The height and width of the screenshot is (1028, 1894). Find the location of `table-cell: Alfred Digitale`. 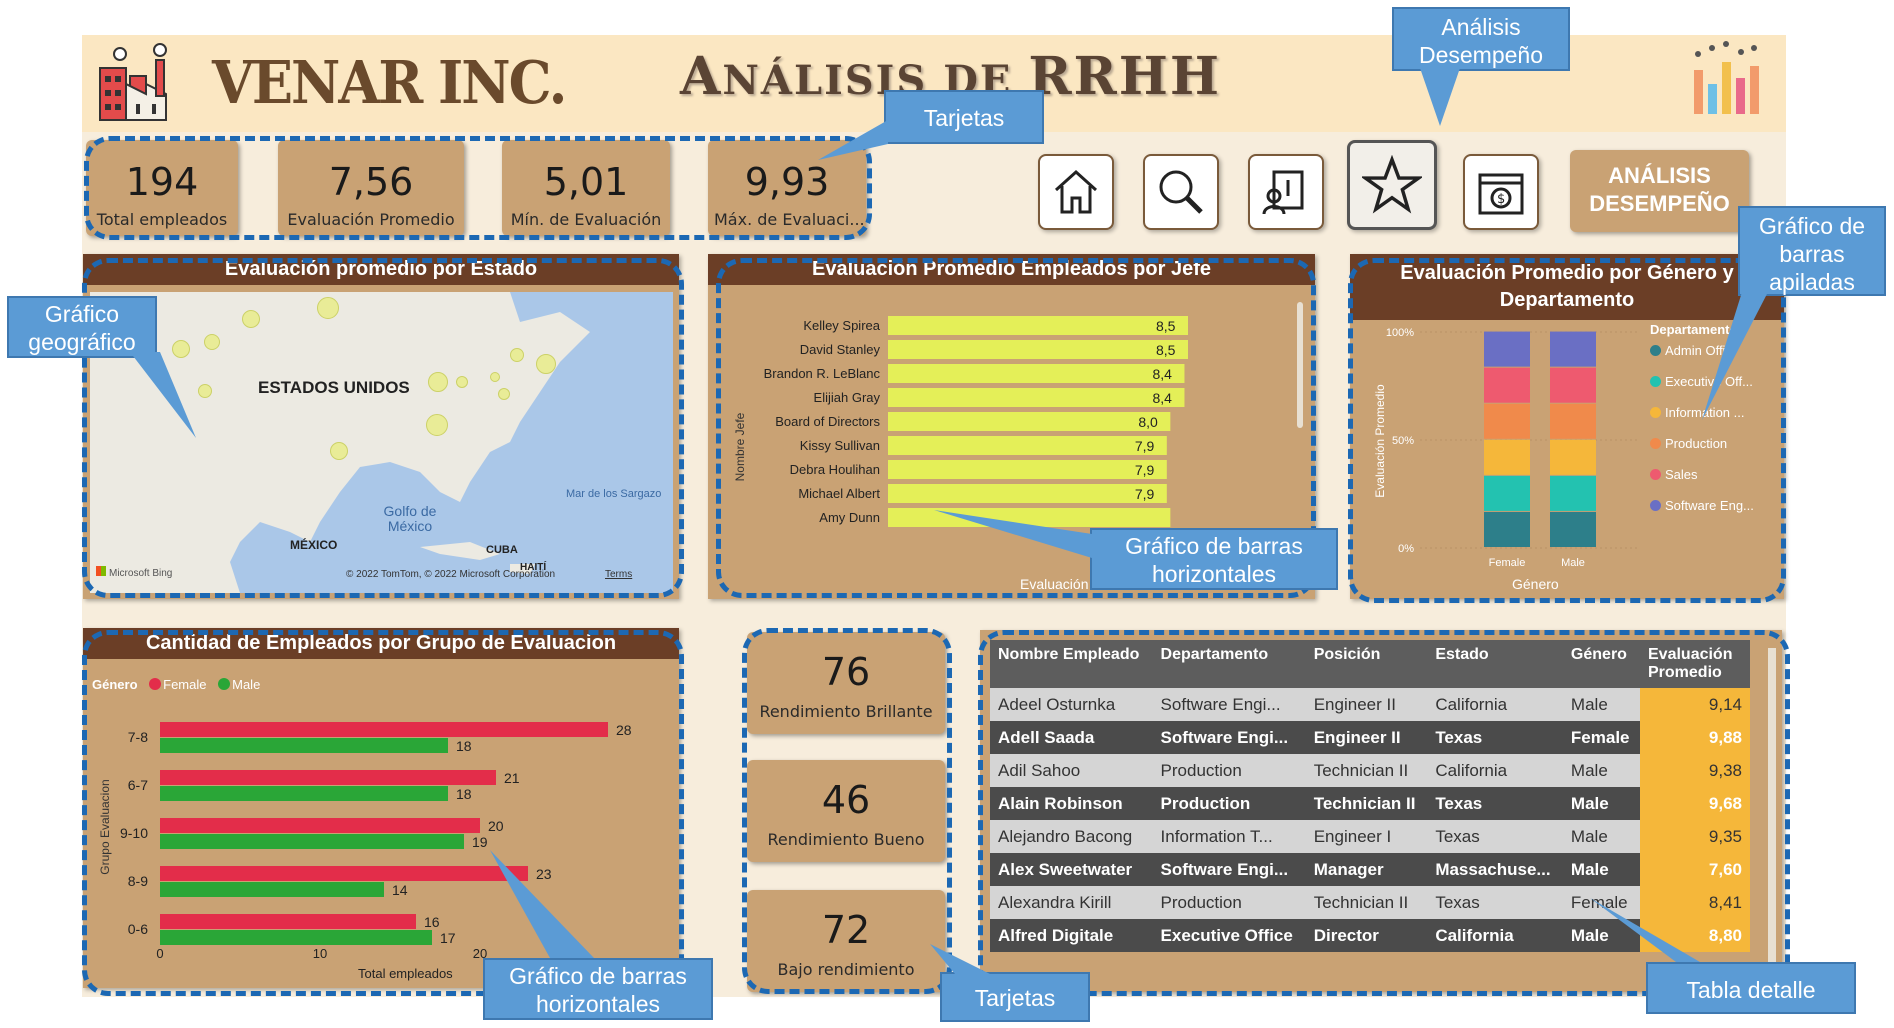

table-cell: Alfred Digitale is located at coordinates (1071, 935).